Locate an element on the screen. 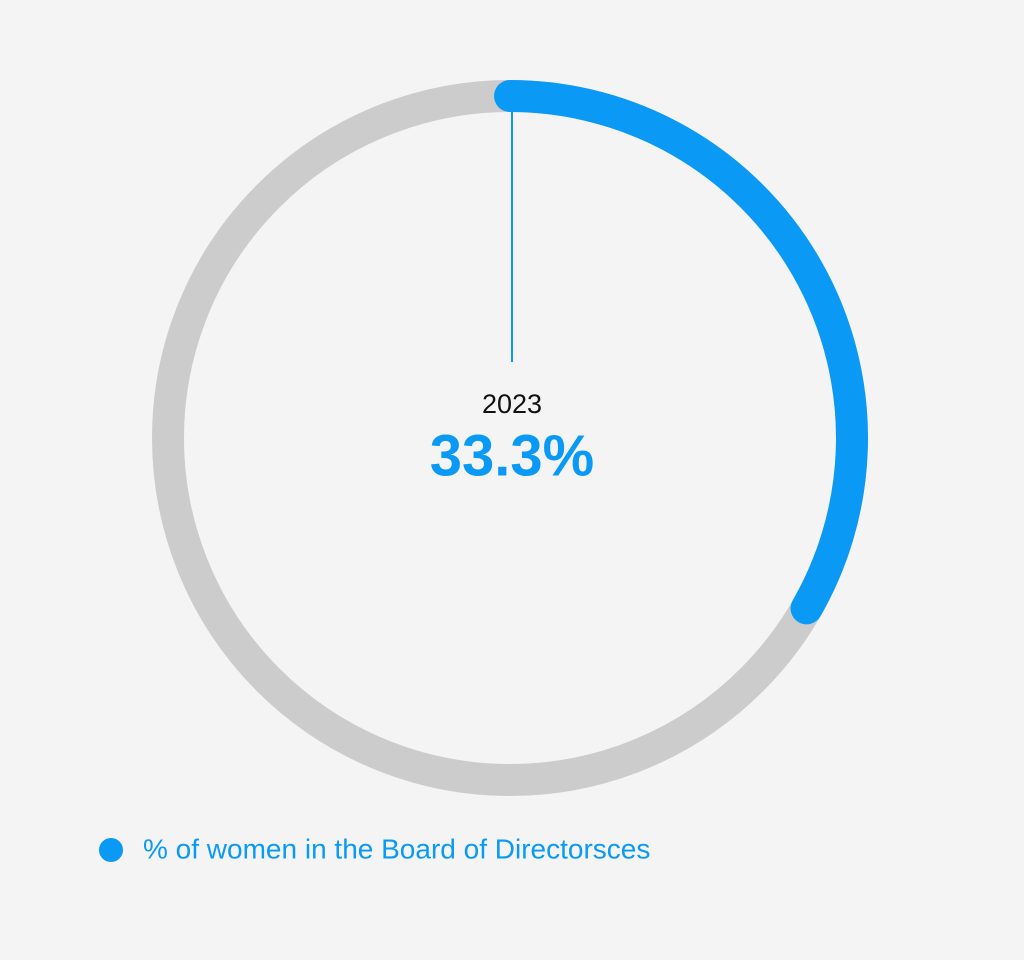 This screenshot has height=960, width=1024. legend-label: % of women in the Board of Directorsces is located at coordinates (396, 848).